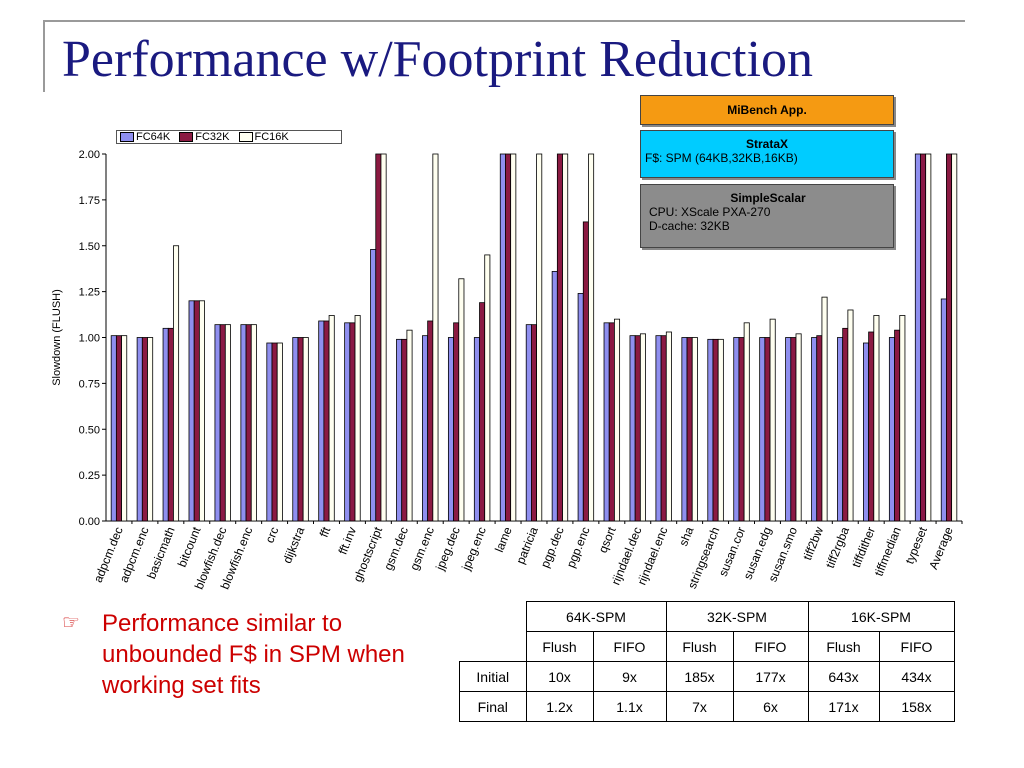 This screenshot has height=768, width=1024. Describe the element at coordinates (559, 676) in the screenshot. I see `table-cell: 10x` at that location.